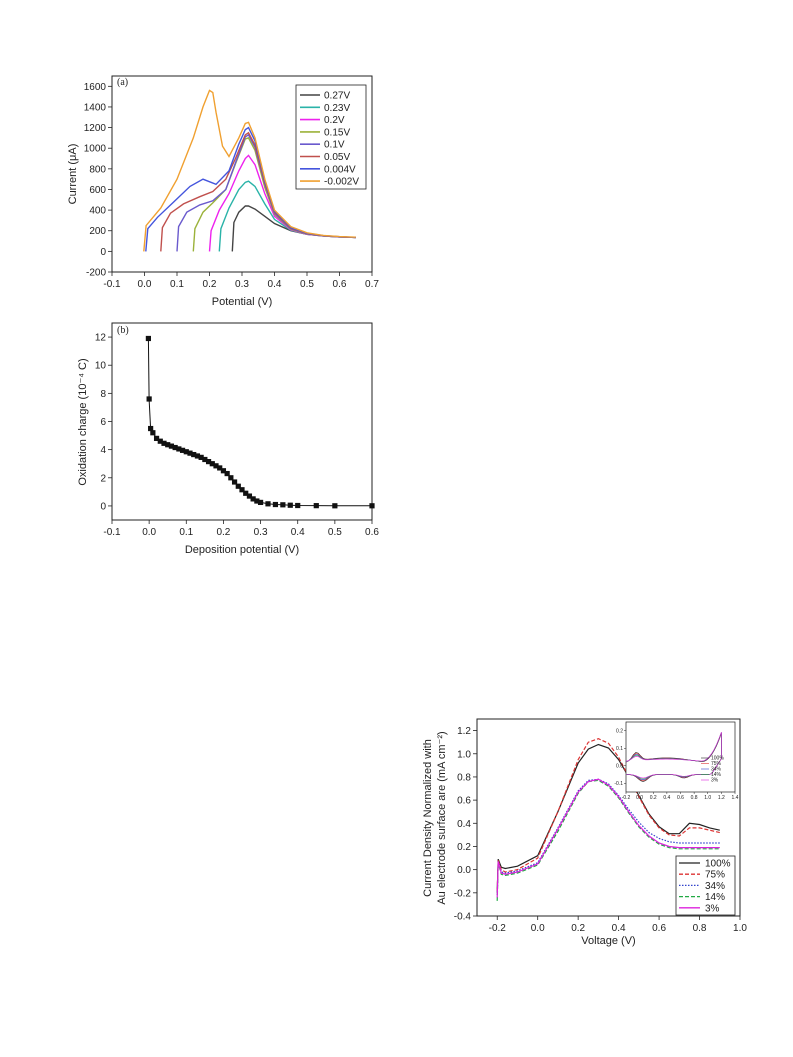  I want to click on panel-c-inset-x-tick-label: 1.2, so click(721, 798).